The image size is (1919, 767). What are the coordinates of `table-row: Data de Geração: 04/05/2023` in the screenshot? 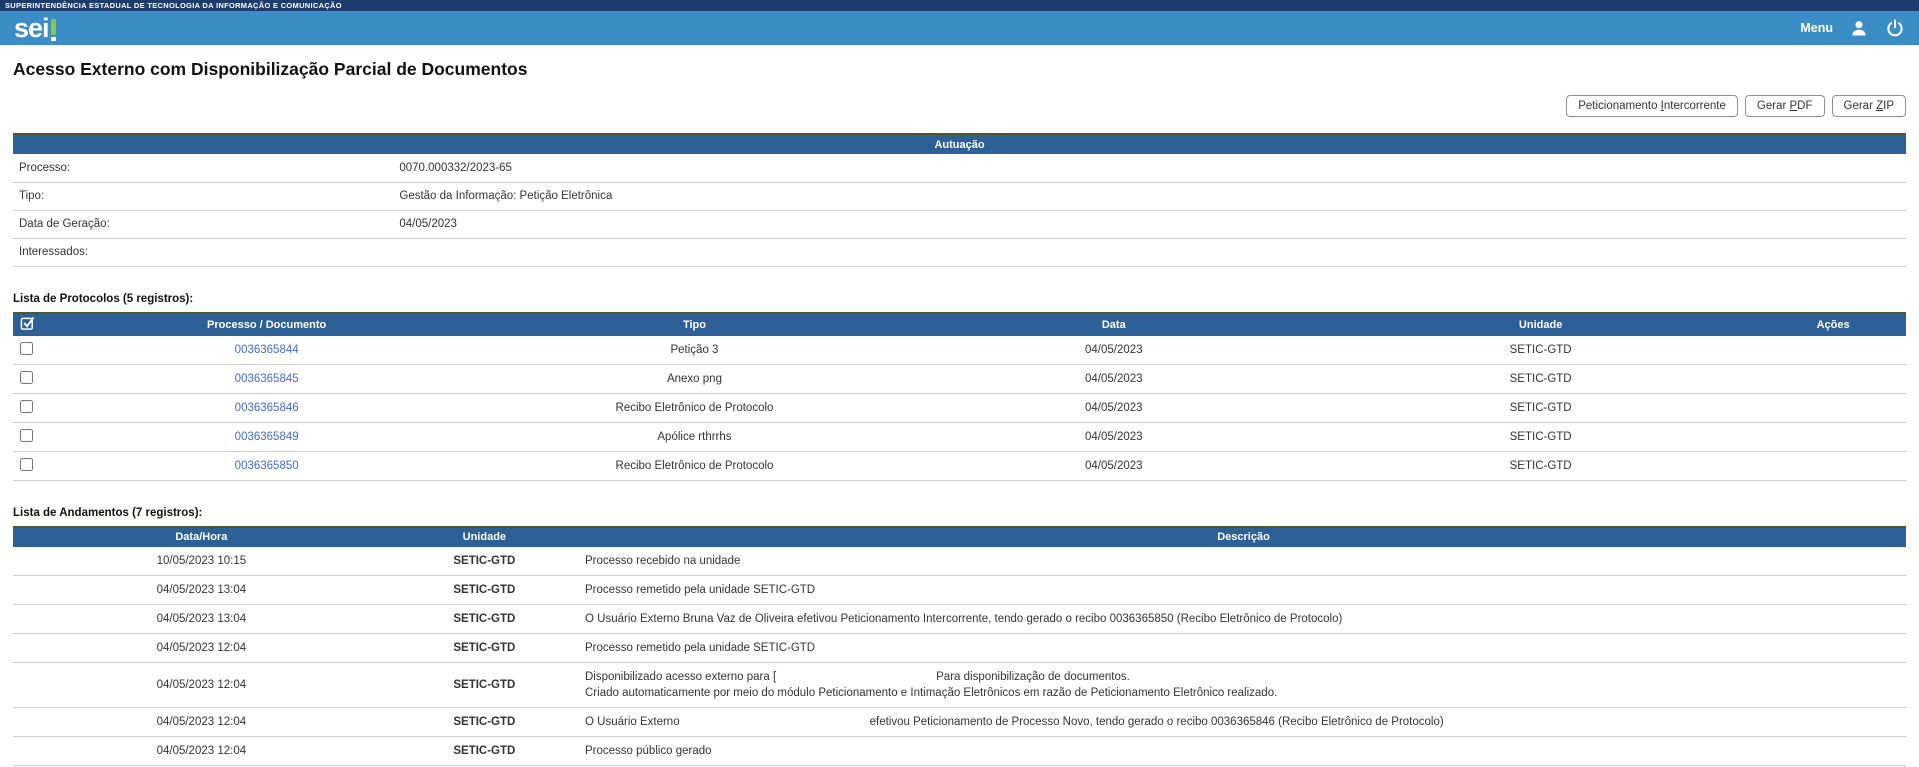 It's located at (959, 224).